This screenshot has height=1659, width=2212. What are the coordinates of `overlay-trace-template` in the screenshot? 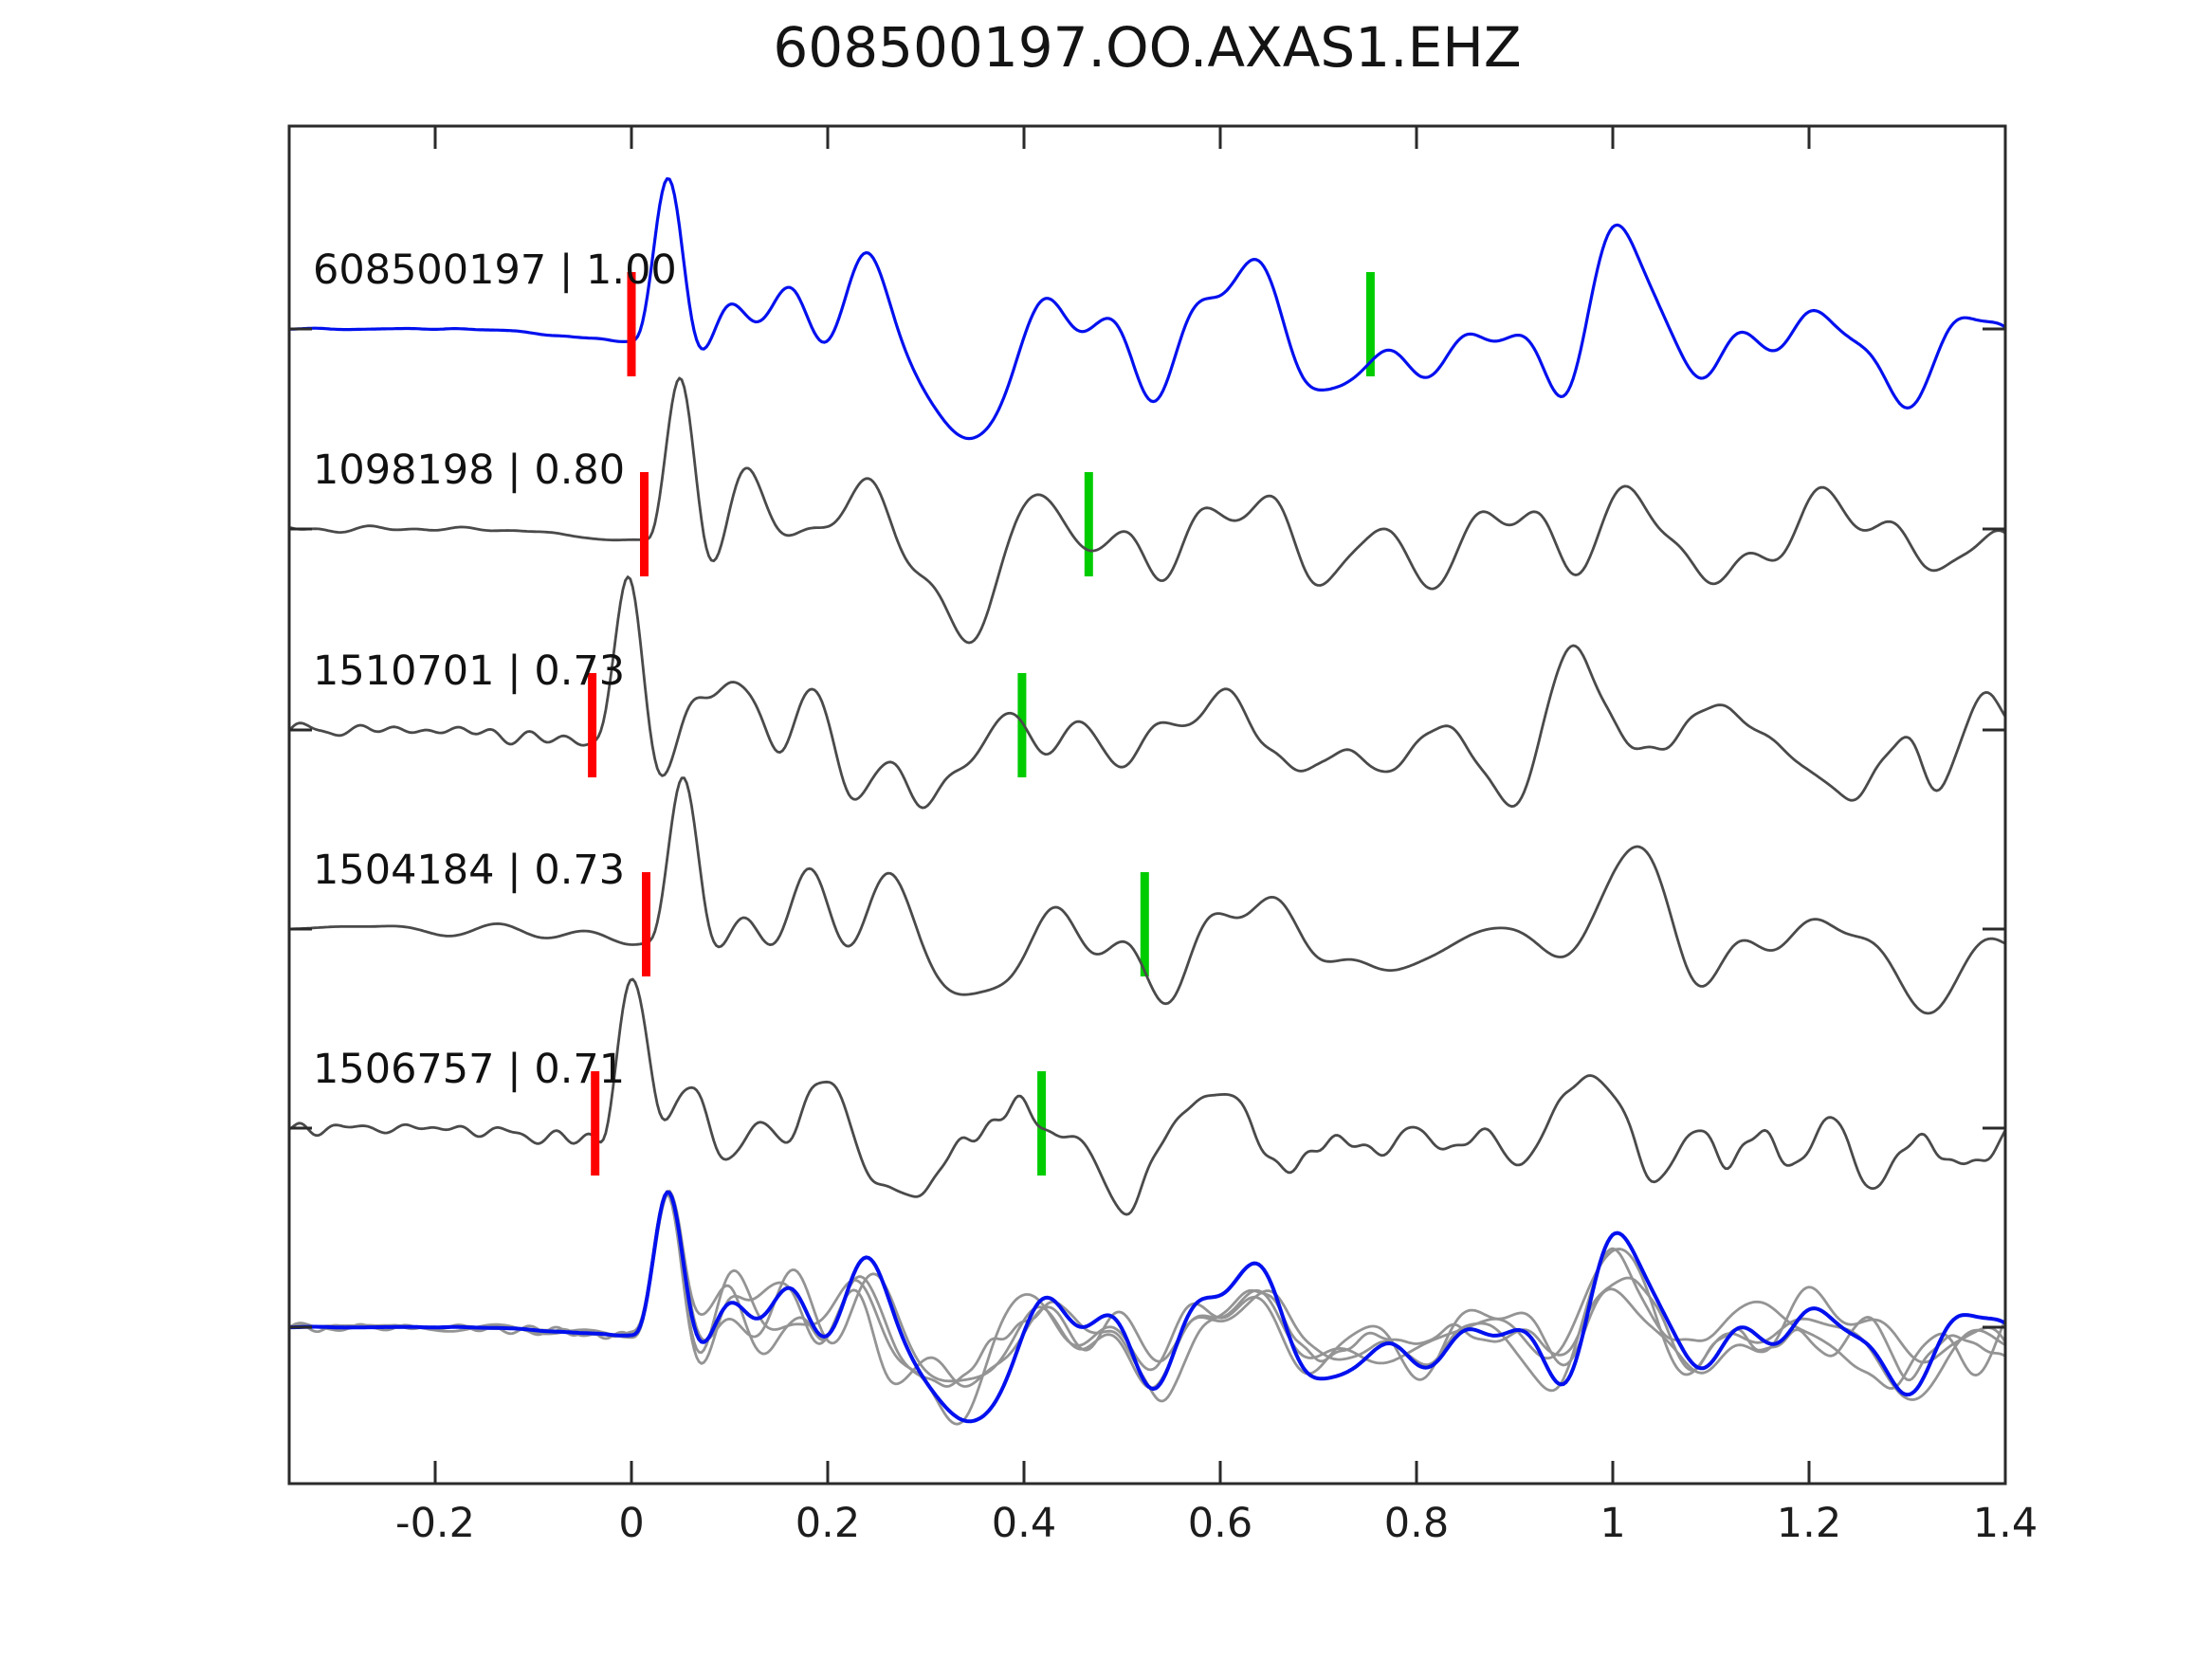 It's located at (1147, 1307).